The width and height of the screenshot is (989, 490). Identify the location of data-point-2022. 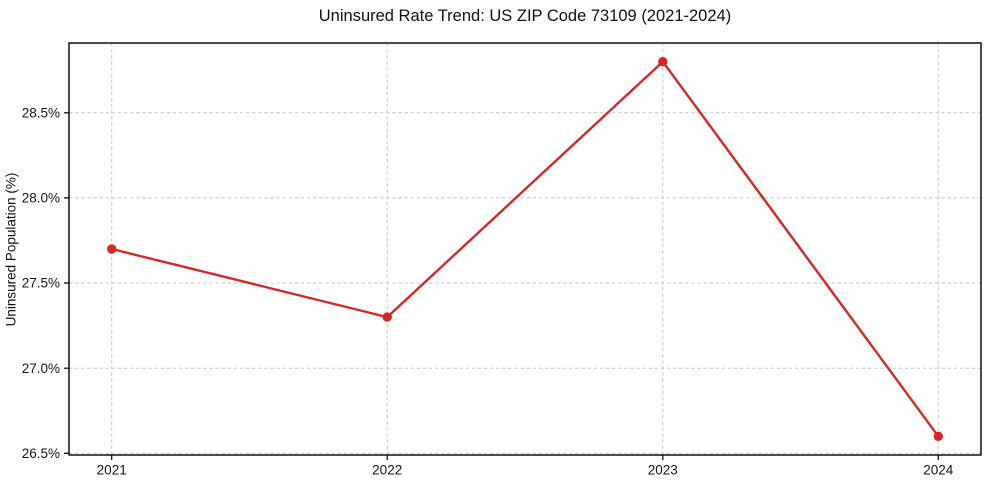
(387, 317).